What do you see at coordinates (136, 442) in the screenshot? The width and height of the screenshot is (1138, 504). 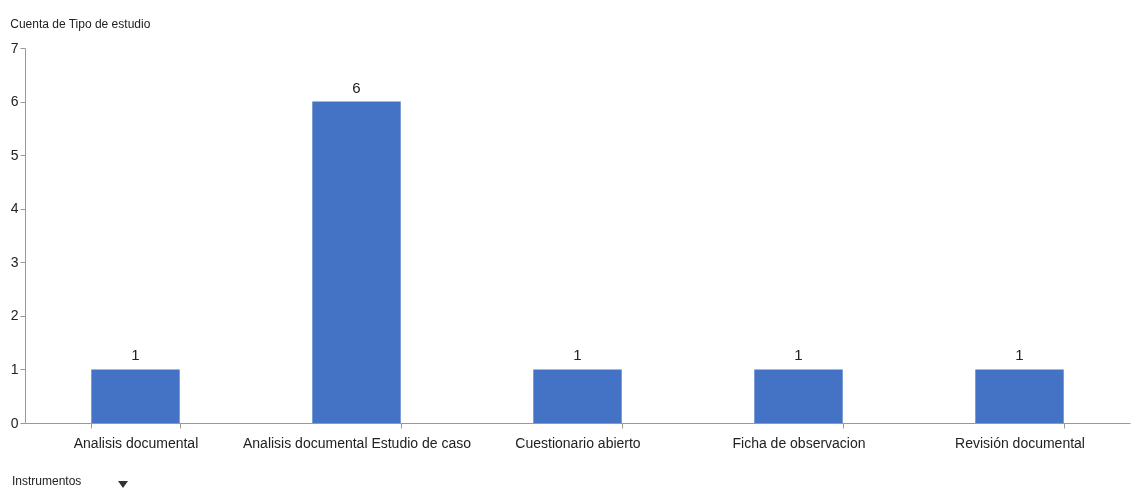 I see `x-tick-label: Analisis documental` at bounding box center [136, 442].